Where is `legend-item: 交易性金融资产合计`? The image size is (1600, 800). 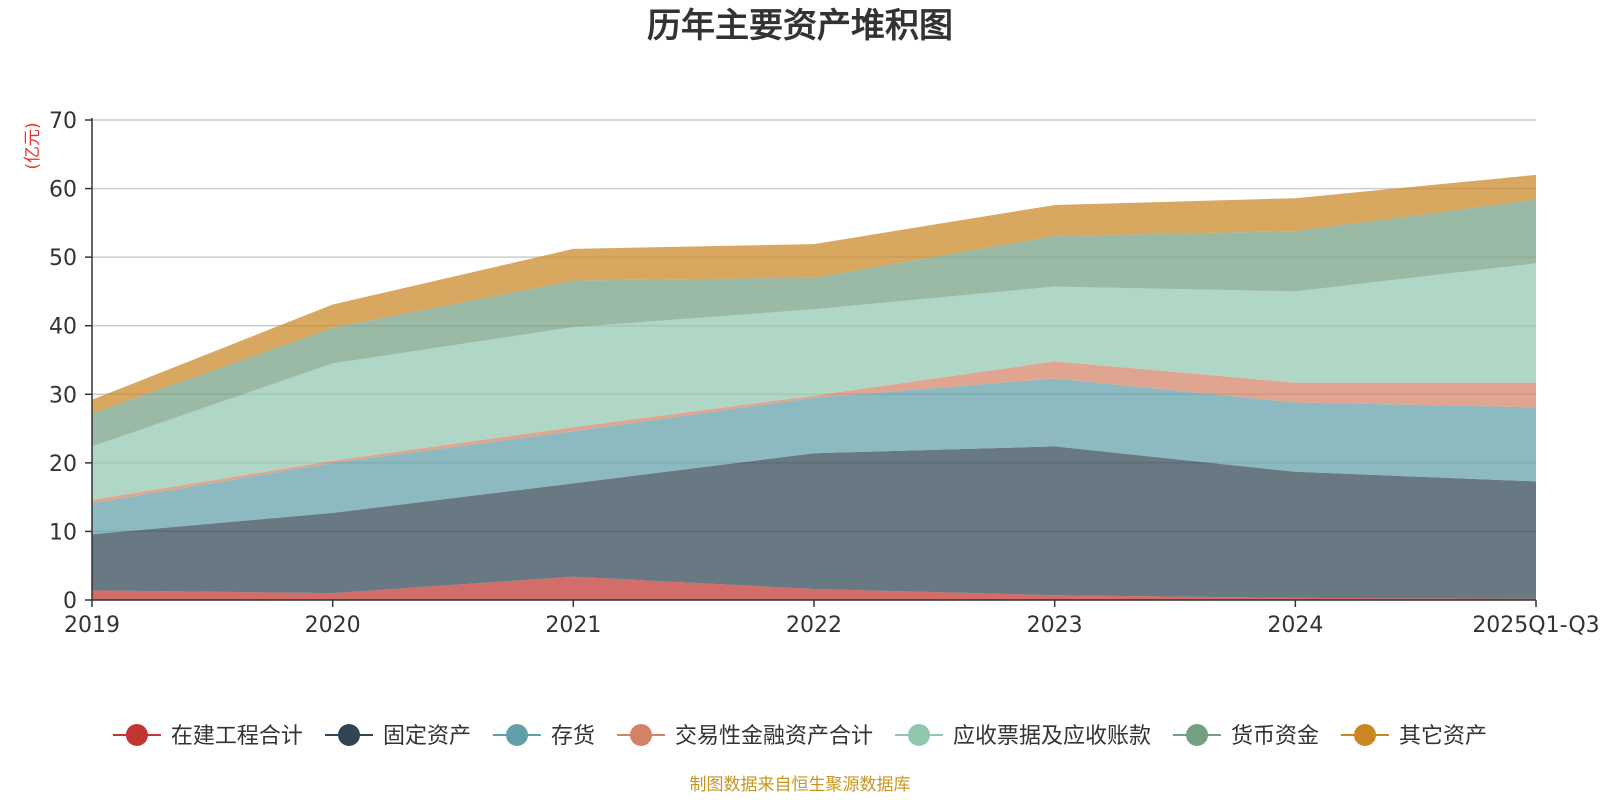 legend-item: 交易性金融资产合计 is located at coordinates (745, 736).